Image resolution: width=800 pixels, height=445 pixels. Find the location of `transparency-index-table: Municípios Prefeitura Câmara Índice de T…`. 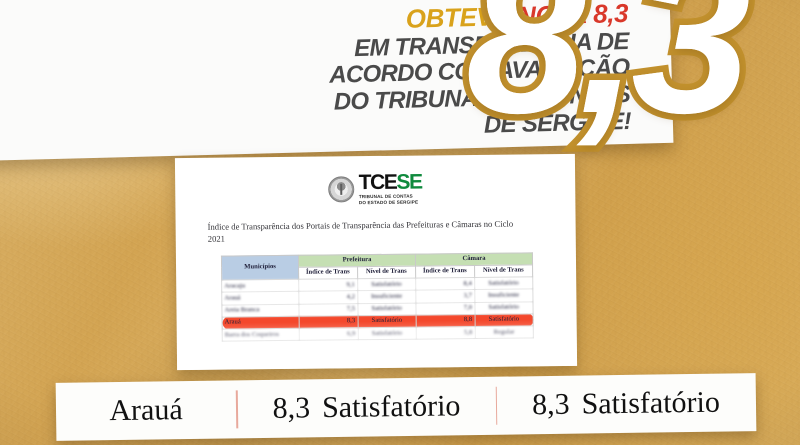

transparency-index-table: Municípios Prefeitura Câmara Índice de T… is located at coordinates (377, 297).